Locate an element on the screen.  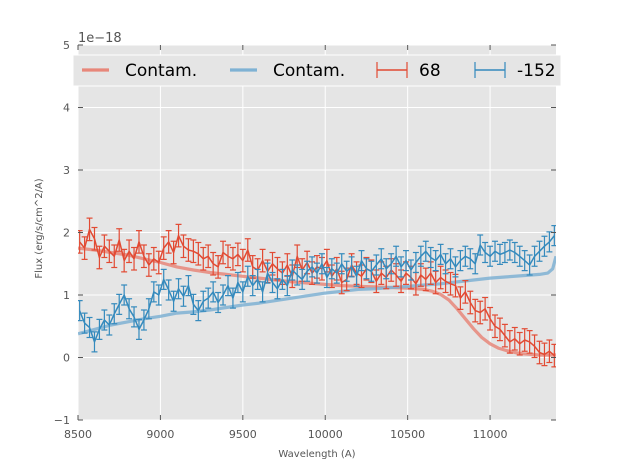
contam-line is located at coordinates (317, 295).